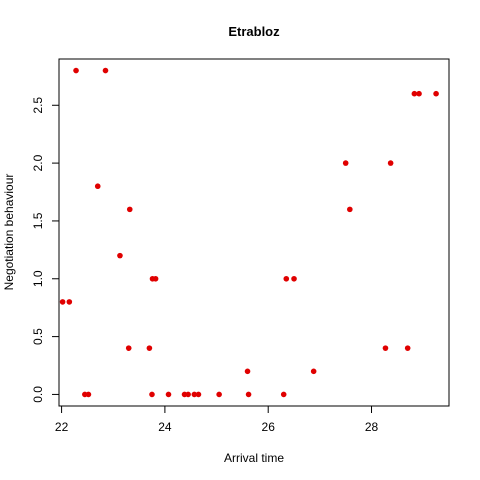  What do you see at coordinates (254, 458) in the screenshot?
I see `x-axis-label: Arrival time` at bounding box center [254, 458].